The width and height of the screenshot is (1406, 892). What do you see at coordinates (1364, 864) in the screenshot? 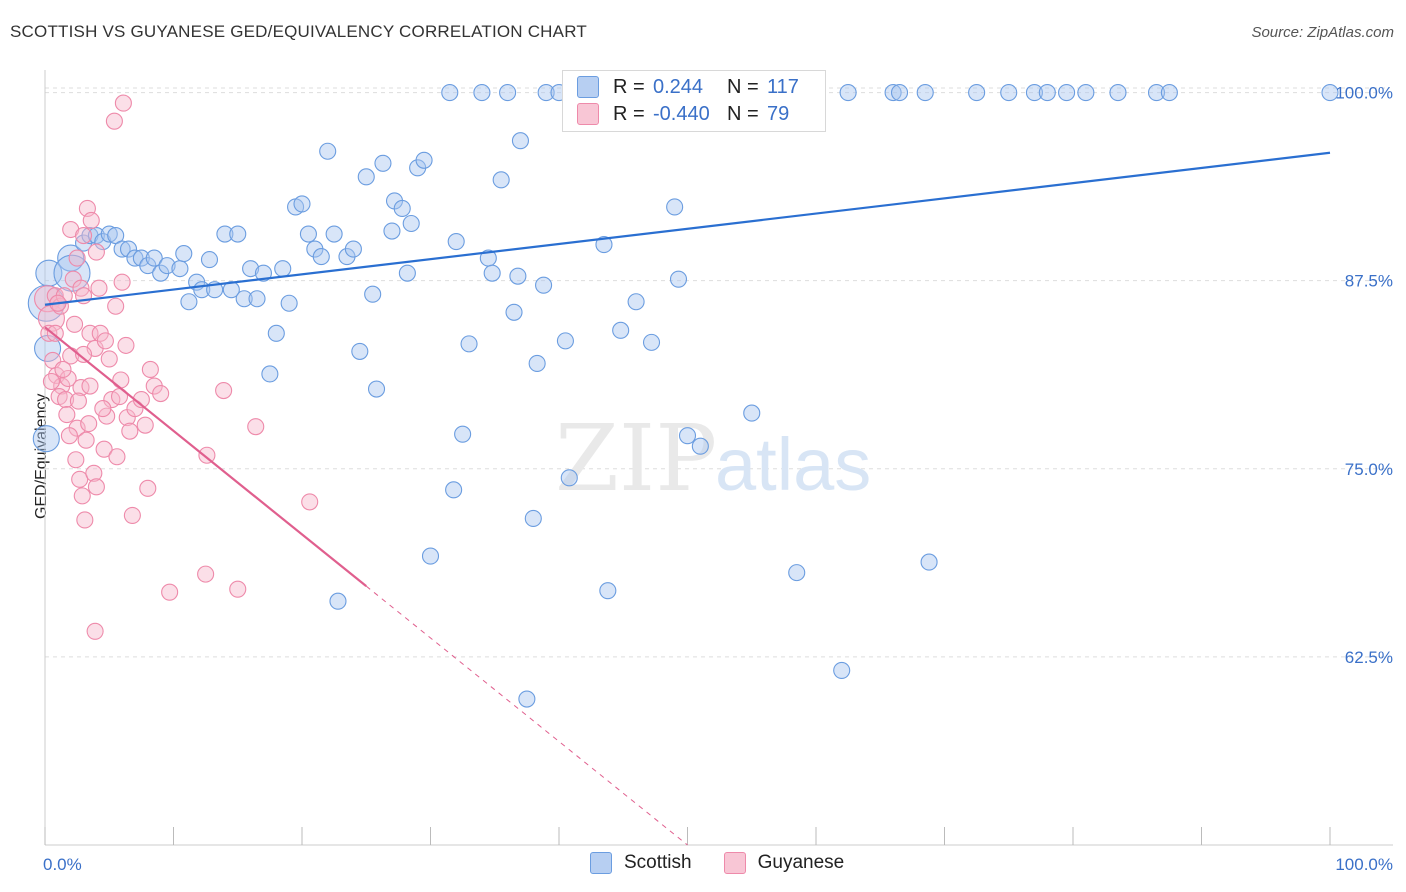
I see `x-tick-label-max: 100.0%` at bounding box center [1364, 864].